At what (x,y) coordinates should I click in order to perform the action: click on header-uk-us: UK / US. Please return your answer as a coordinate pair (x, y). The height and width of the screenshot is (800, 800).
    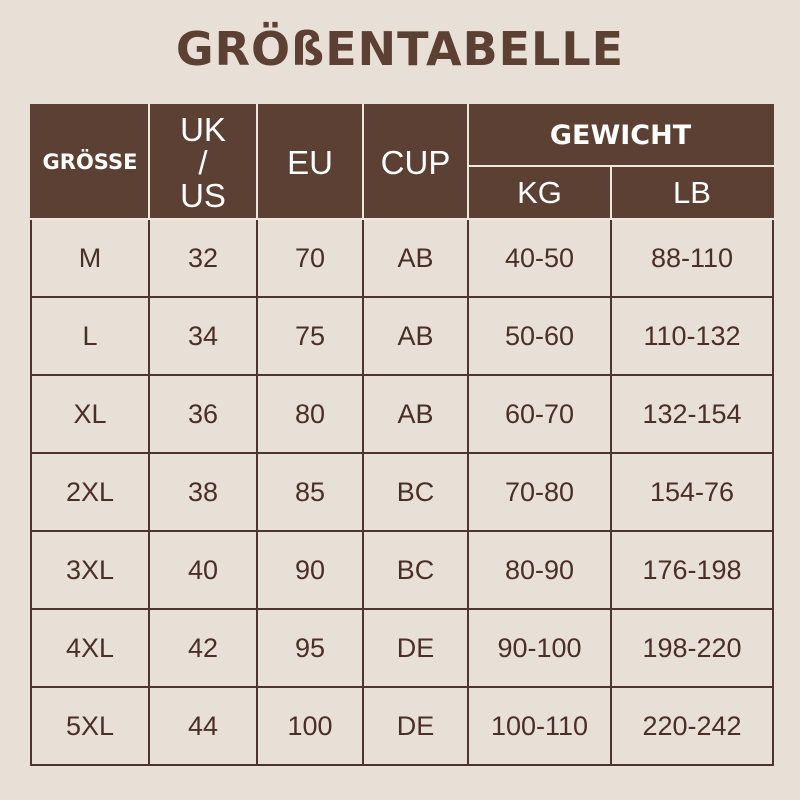
    Looking at the image, I should click on (203, 162).